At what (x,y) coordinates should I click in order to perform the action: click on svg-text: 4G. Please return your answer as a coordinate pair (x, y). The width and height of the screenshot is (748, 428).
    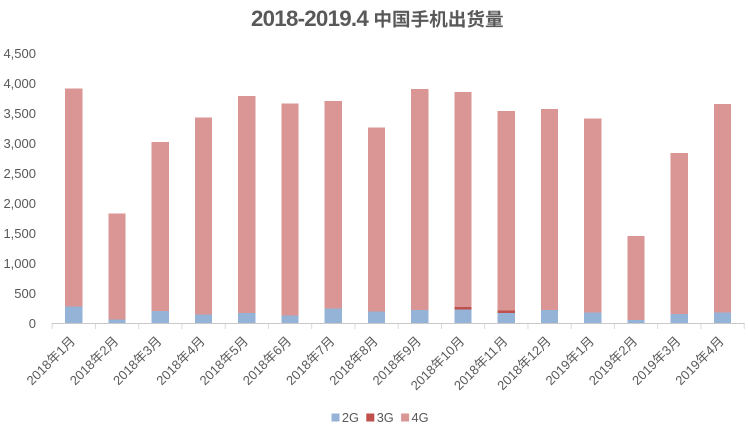
    Looking at the image, I should click on (420, 417).